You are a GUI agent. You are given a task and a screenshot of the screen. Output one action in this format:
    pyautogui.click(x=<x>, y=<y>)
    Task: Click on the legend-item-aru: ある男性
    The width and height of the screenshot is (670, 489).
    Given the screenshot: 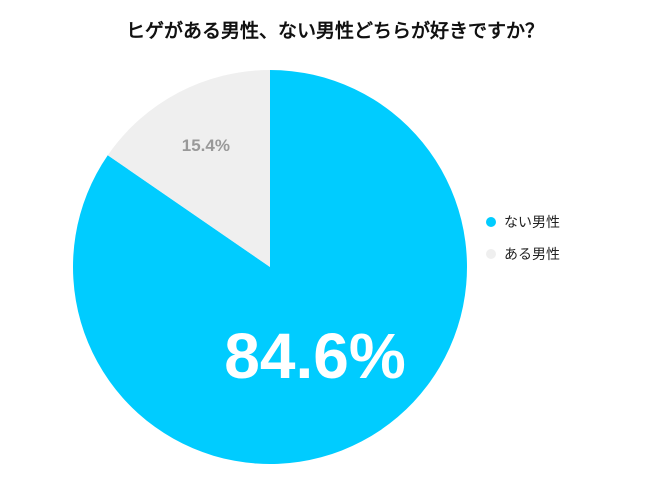 What is the action you would take?
    pyautogui.click(x=523, y=254)
    